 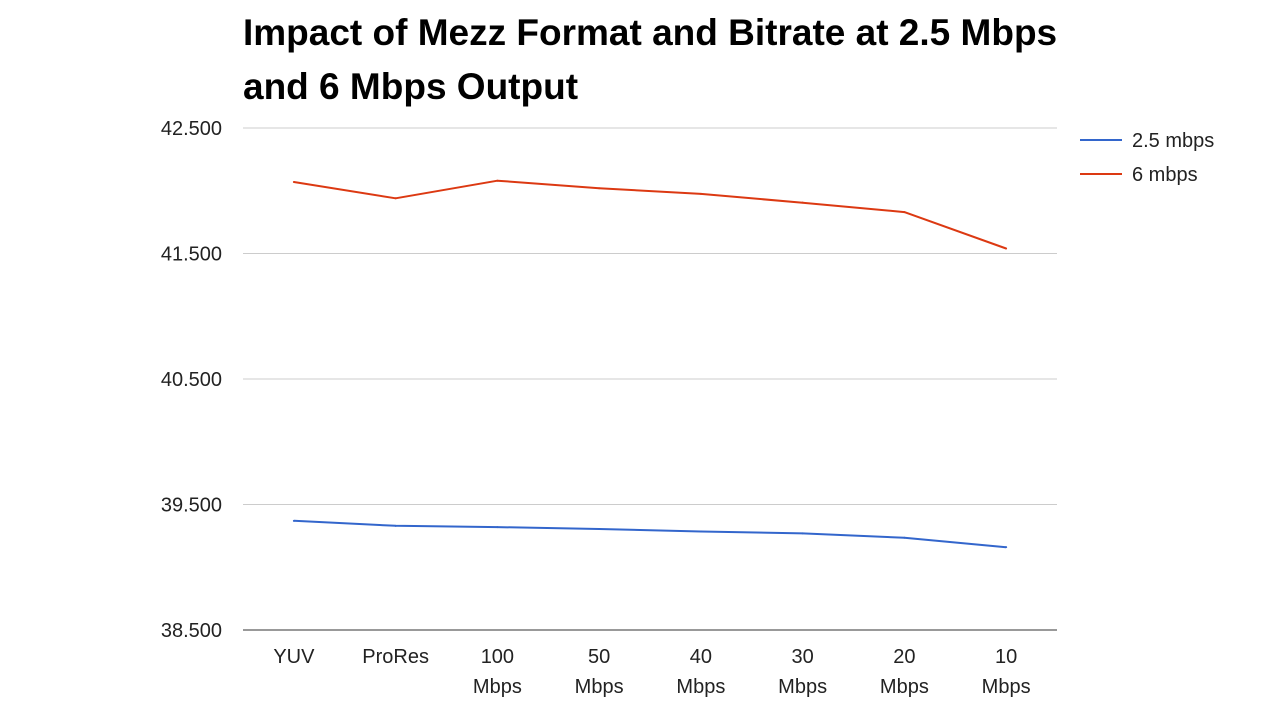 I want to click on legend-label: 6 mbps, so click(x=1165, y=175).